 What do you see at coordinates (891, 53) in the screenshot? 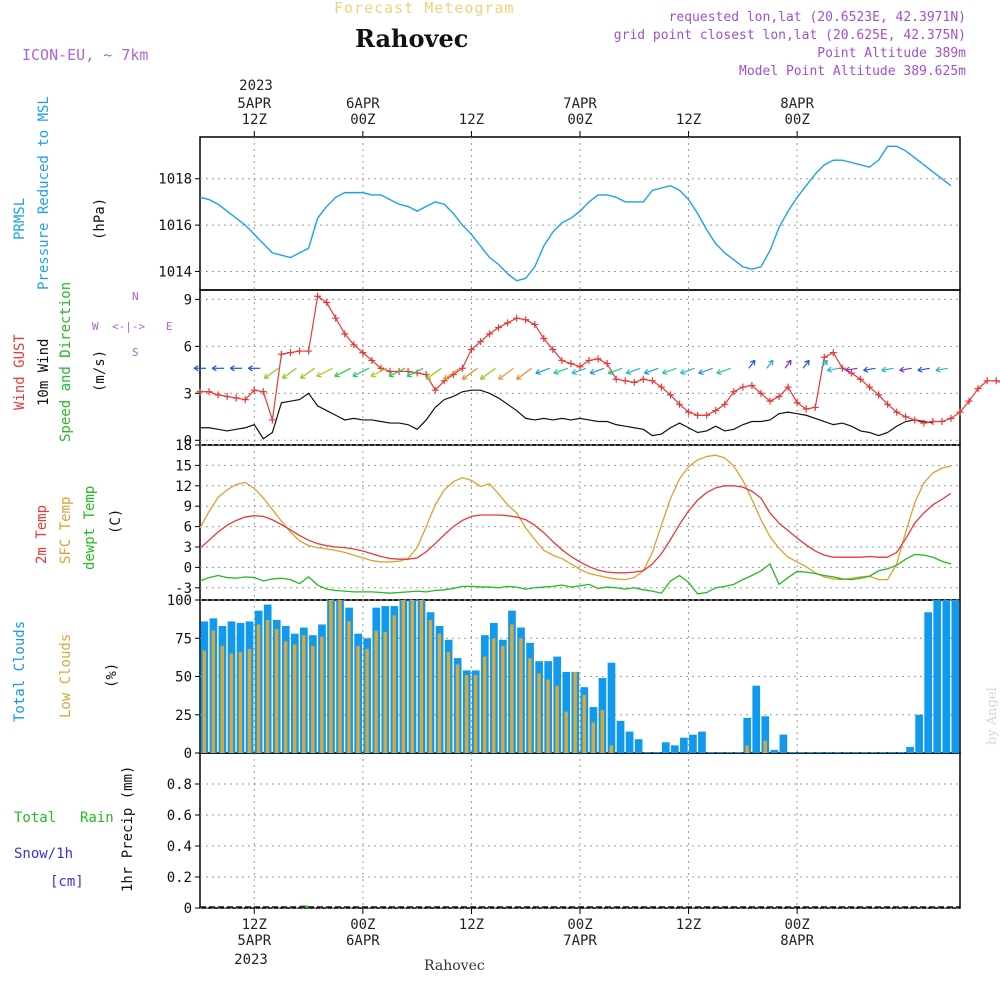
I see `point-altitude: Point Altitude 389m` at bounding box center [891, 53].